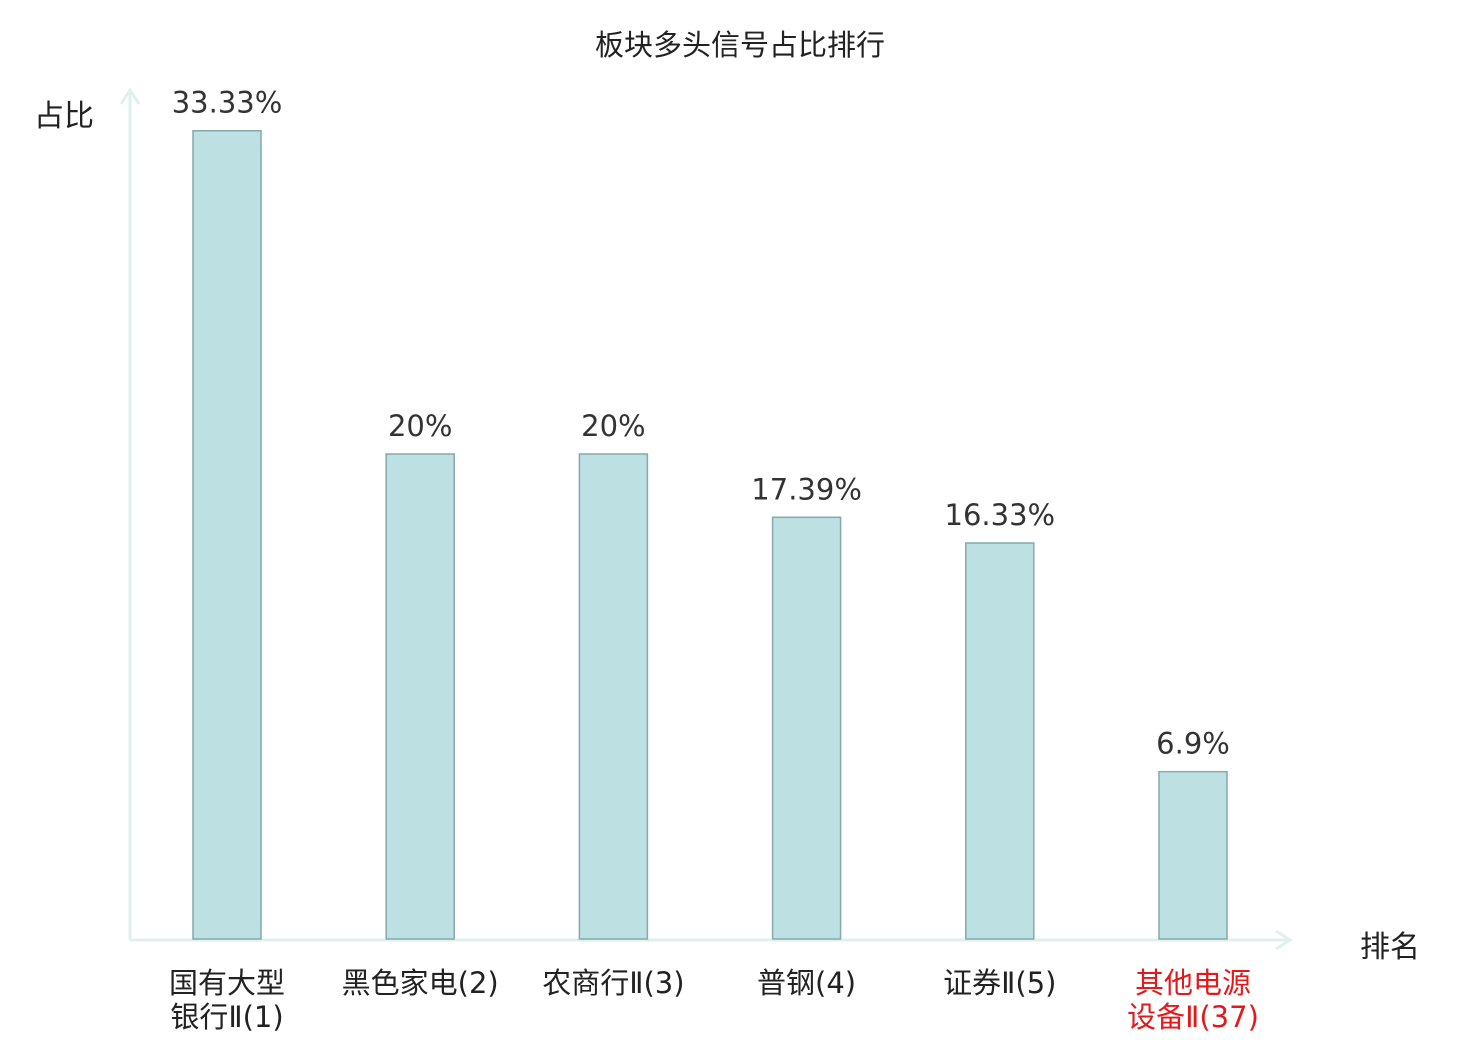 The height and width of the screenshot is (1040, 1480). I want to click on x-tick-label: 证券Ⅱ(5), so click(999, 983).